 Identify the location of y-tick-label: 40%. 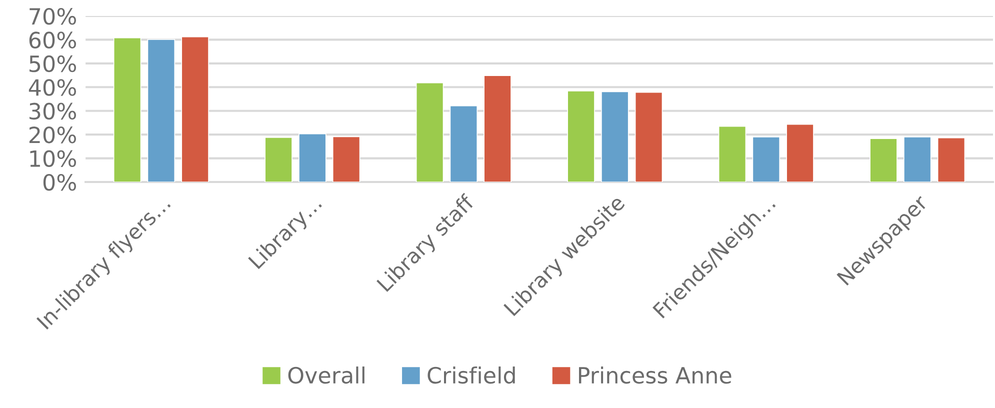
(52, 87).